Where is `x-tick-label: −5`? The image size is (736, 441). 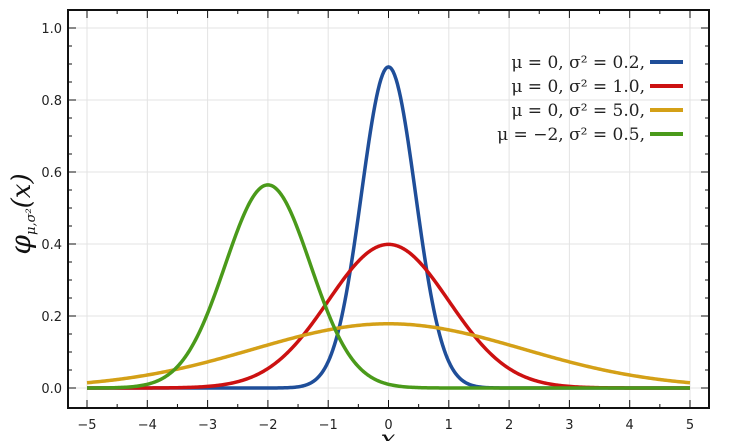
x-tick-label: −5 is located at coordinates (86, 425).